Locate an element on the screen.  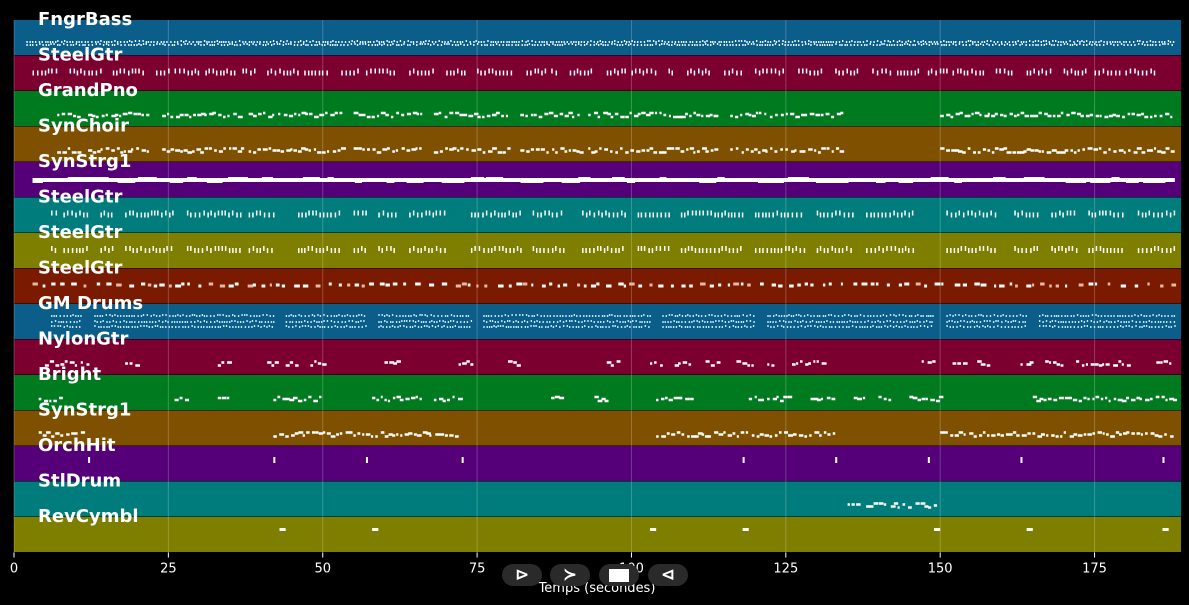
stop-button is located at coordinates (619, 575).